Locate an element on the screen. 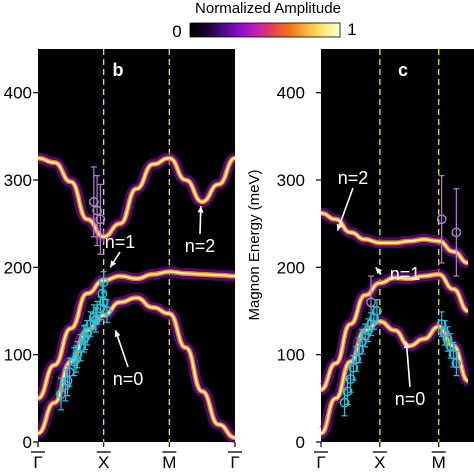 This screenshot has height=474, width=474. panel-c-dashed-lines is located at coordinates (409, 245).